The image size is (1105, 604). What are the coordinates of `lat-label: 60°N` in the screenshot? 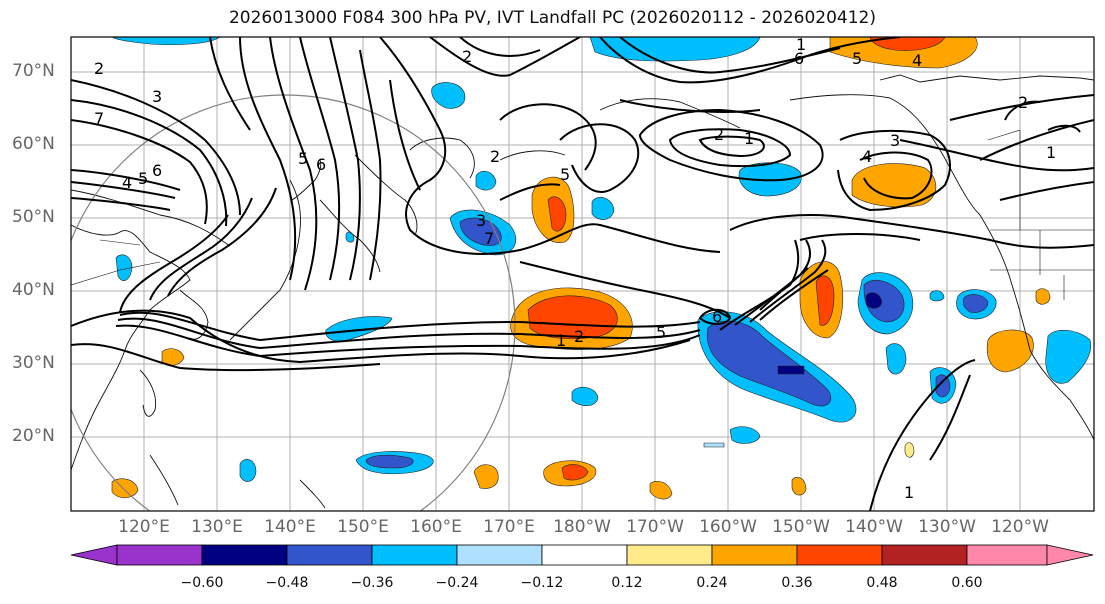 It's located at (33, 144).